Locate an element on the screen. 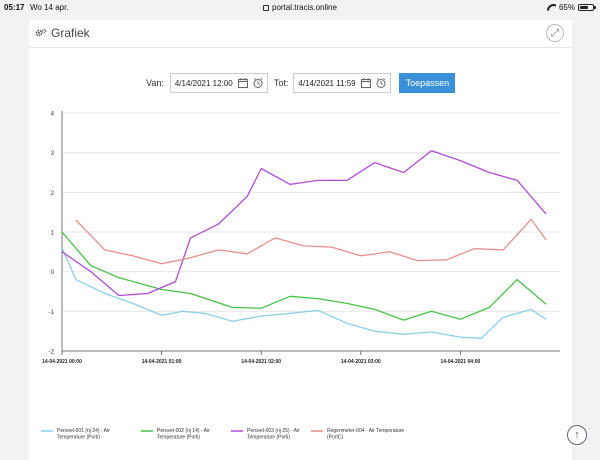 This screenshot has height=460, width=600. status-right: 65% is located at coordinates (571, 7).